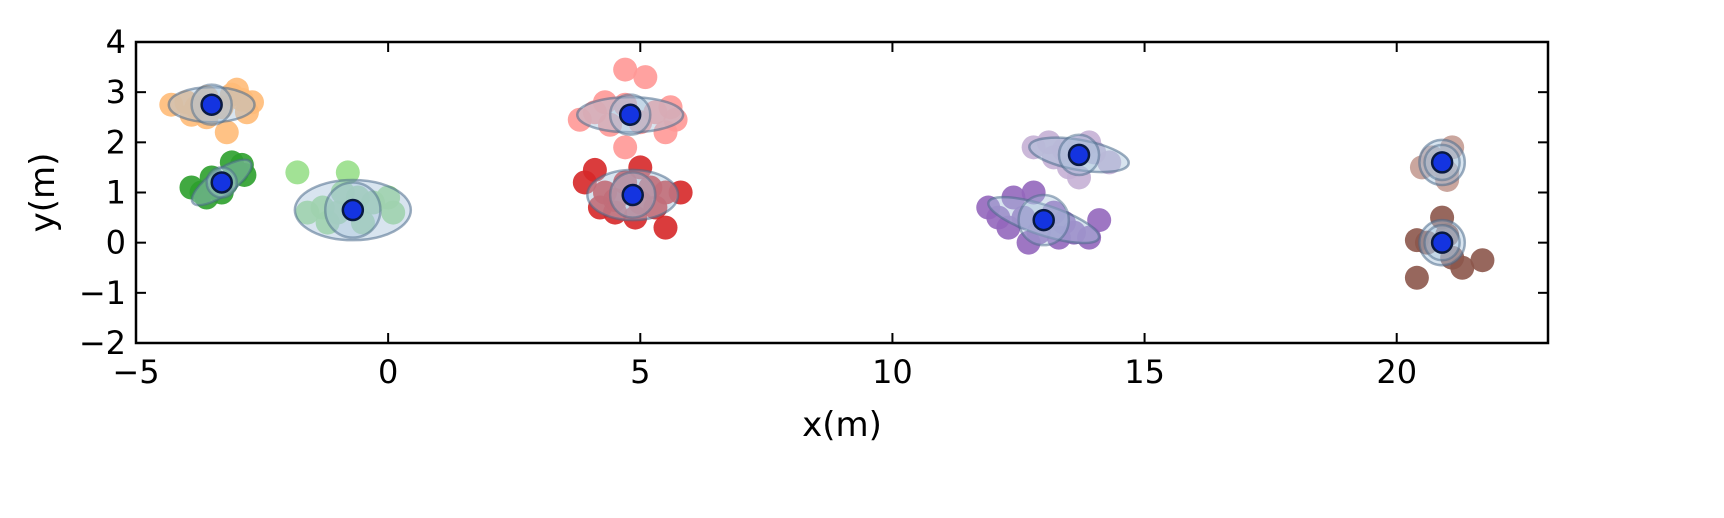  What do you see at coordinates (102, 293) in the screenshot?
I see `y-tick-label: −1` at bounding box center [102, 293].